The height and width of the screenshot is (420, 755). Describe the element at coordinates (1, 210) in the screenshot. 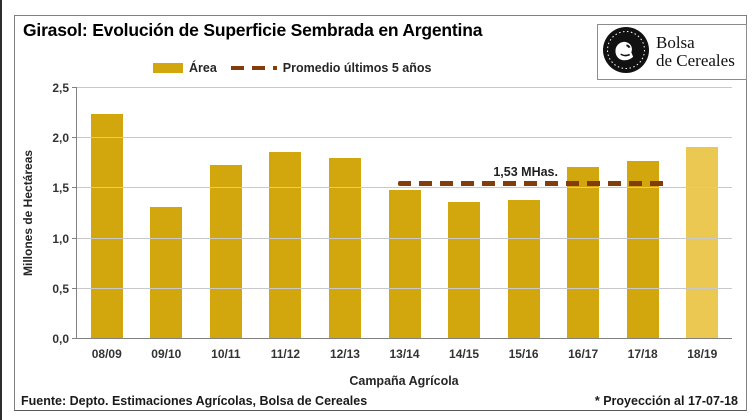

I see `page-edge-line` at that location.